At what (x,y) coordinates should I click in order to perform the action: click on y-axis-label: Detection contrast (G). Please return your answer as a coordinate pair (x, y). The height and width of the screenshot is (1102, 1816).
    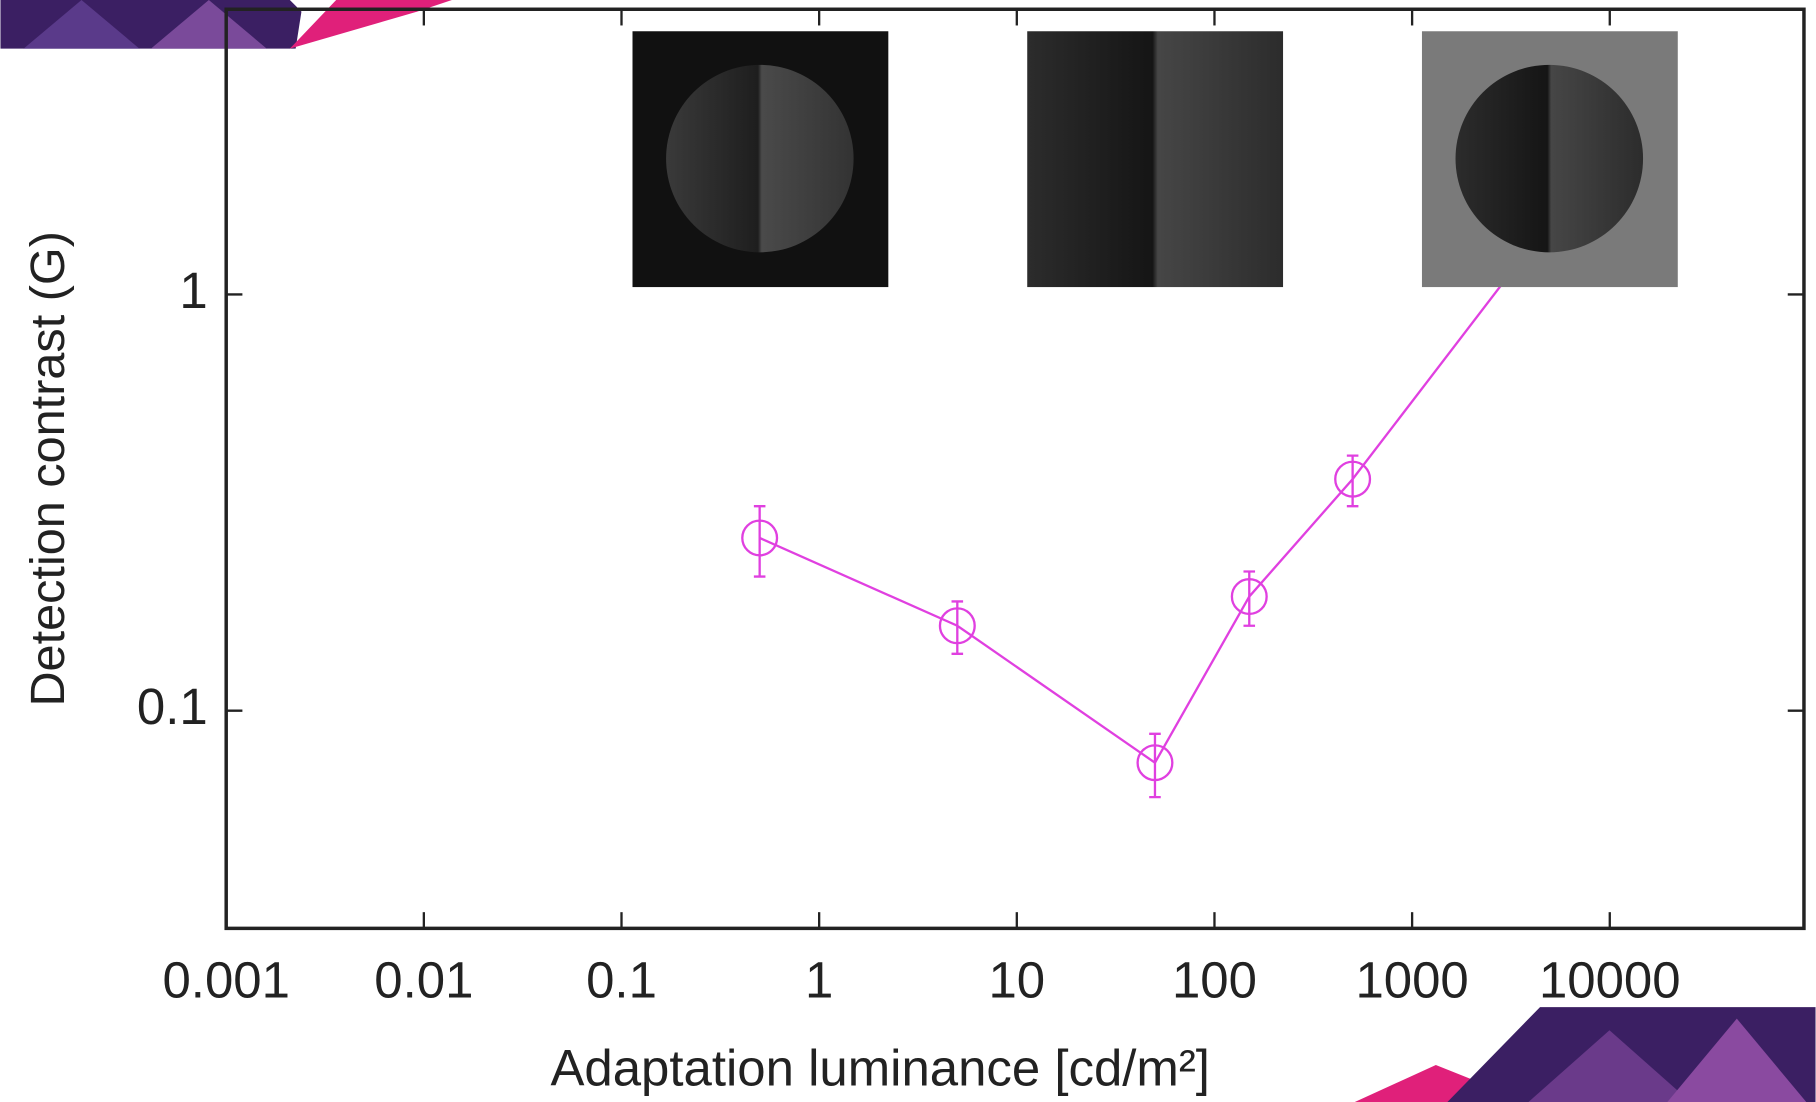
    Looking at the image, I should click on (48, 468).